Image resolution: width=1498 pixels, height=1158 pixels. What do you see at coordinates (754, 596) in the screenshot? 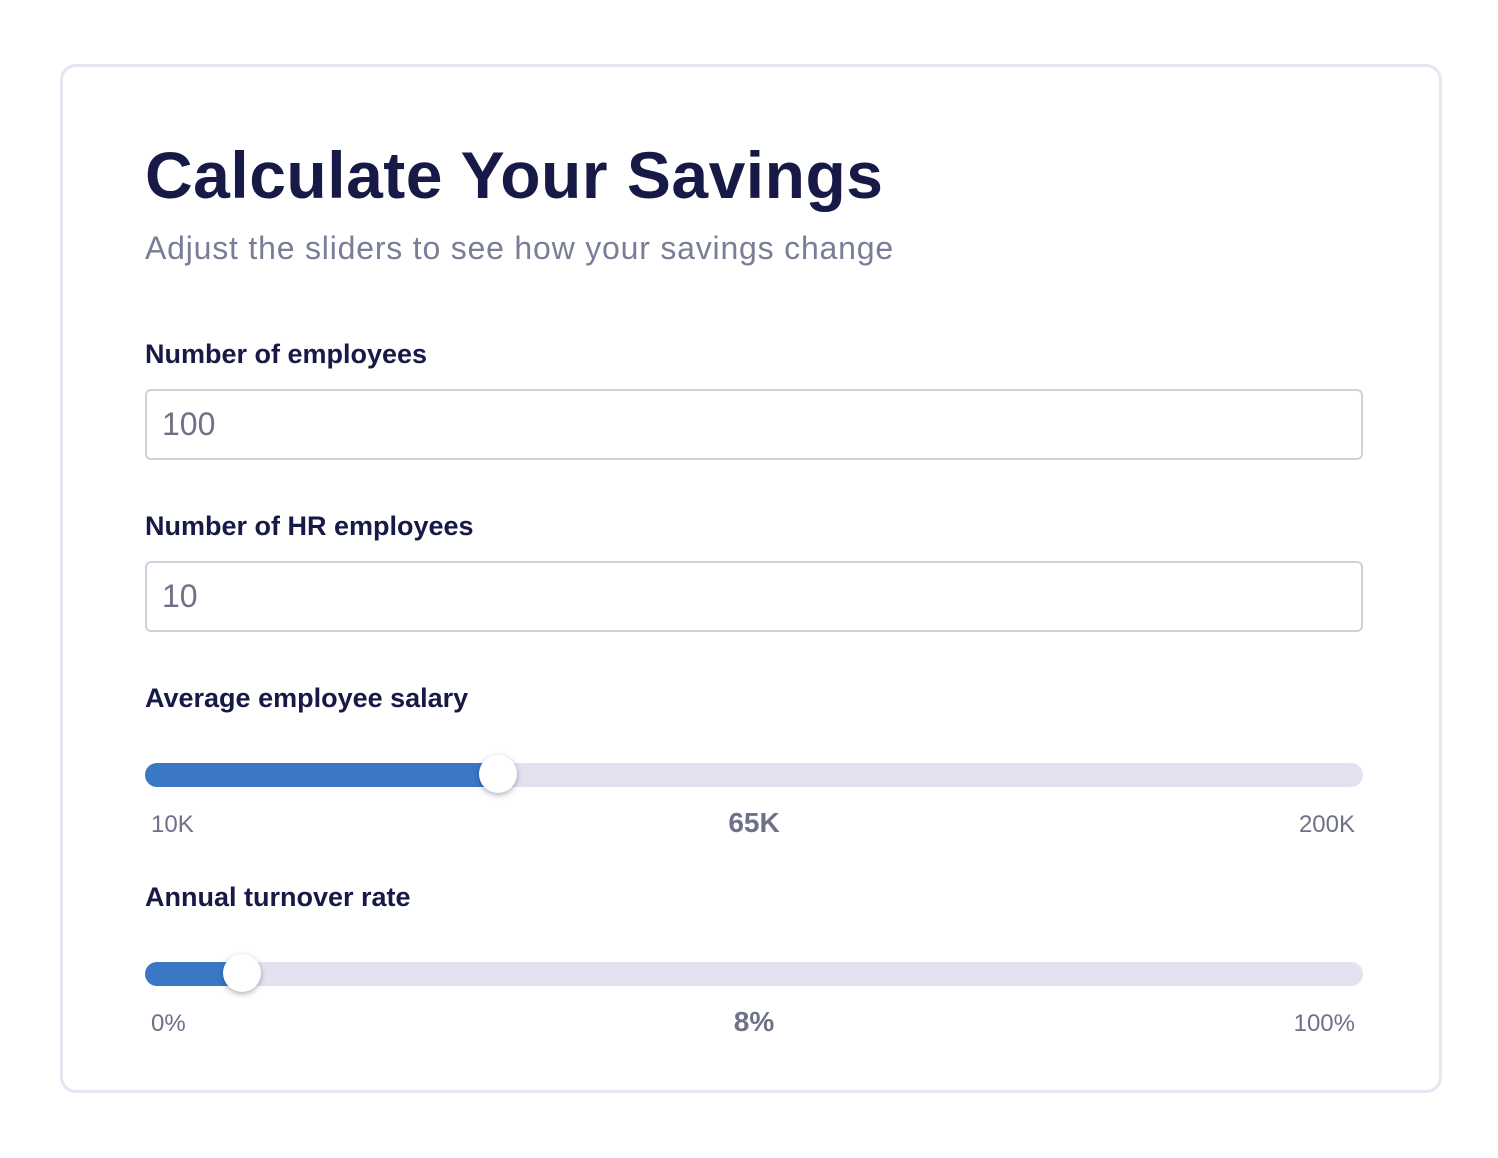
I see `hr-employees-input` at bounding box center [754, 596].